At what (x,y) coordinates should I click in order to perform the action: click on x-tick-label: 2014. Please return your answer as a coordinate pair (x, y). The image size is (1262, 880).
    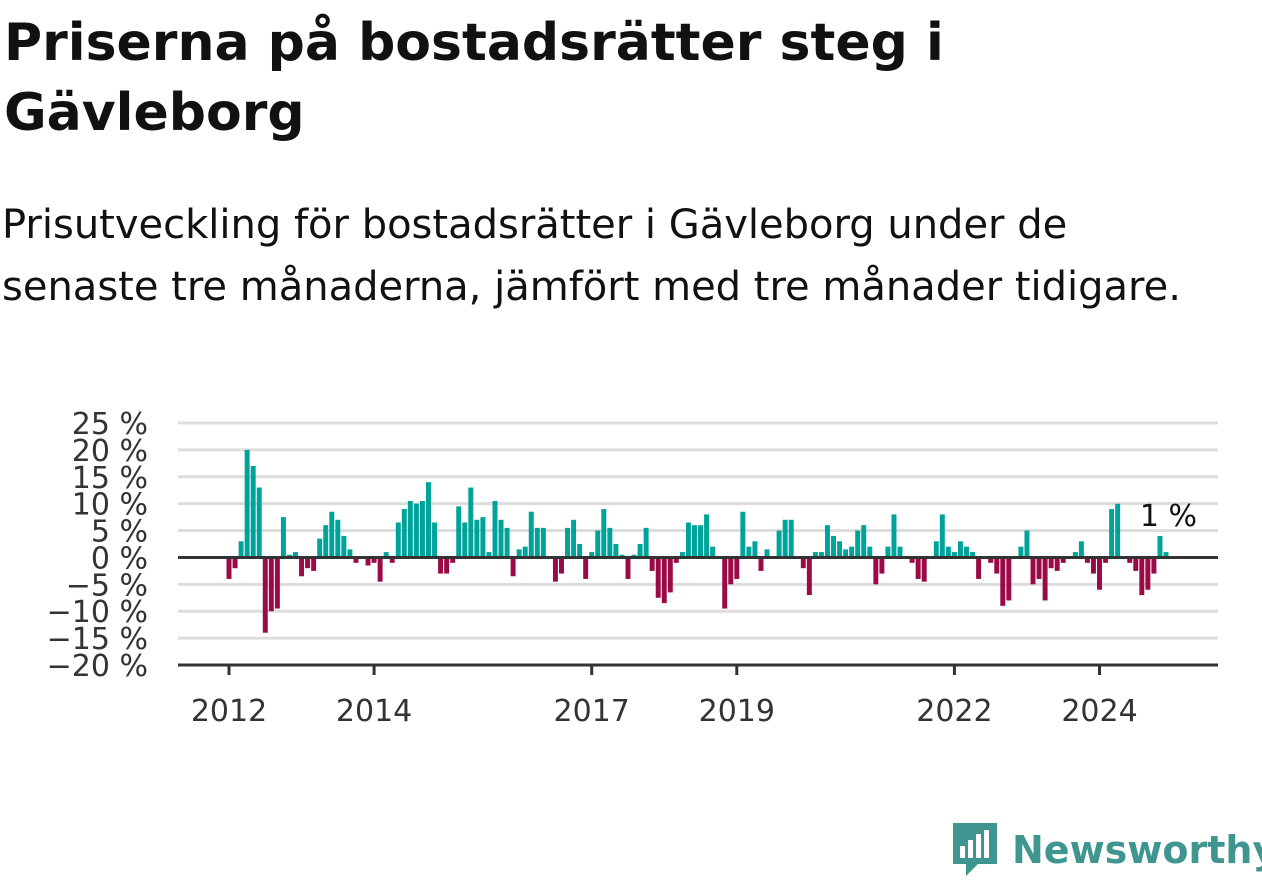
    Looking at the image, I should click on (374, 711).